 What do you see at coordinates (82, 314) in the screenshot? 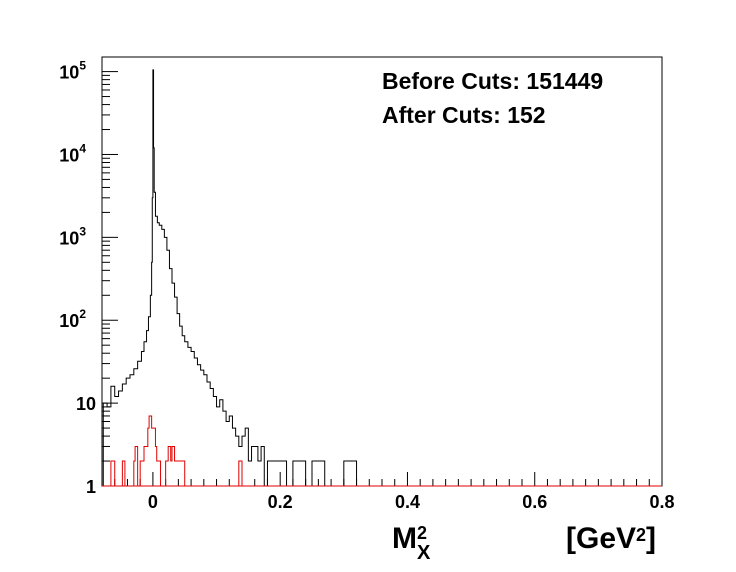
I see `y-tick-exponent: 2` at bounding box center [82, 314].